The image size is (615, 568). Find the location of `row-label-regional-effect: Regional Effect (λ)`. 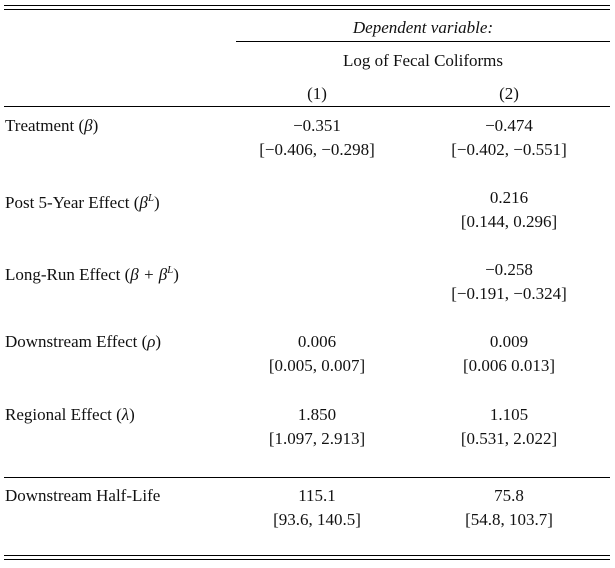

row-label-regional-effect: Regional Effect (λ) is located at coordinates (70, 414).